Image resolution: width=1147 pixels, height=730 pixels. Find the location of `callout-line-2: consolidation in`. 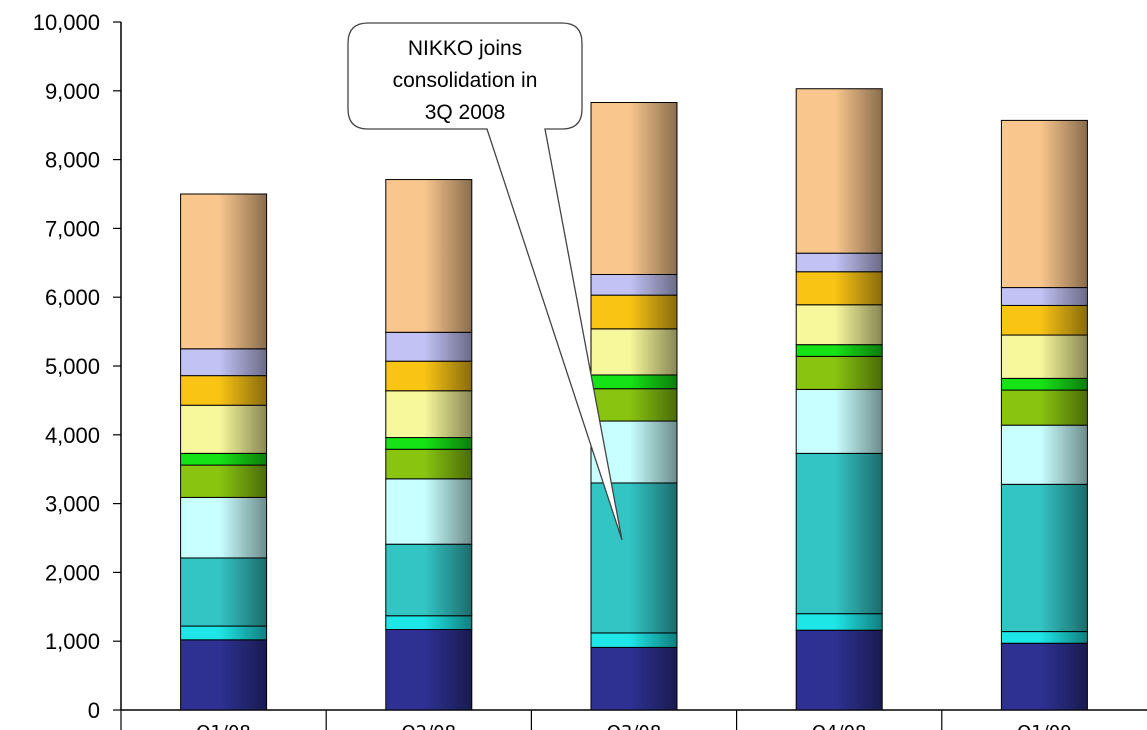

callout-line-2: consolidation in is located at coordinates (465, 80).